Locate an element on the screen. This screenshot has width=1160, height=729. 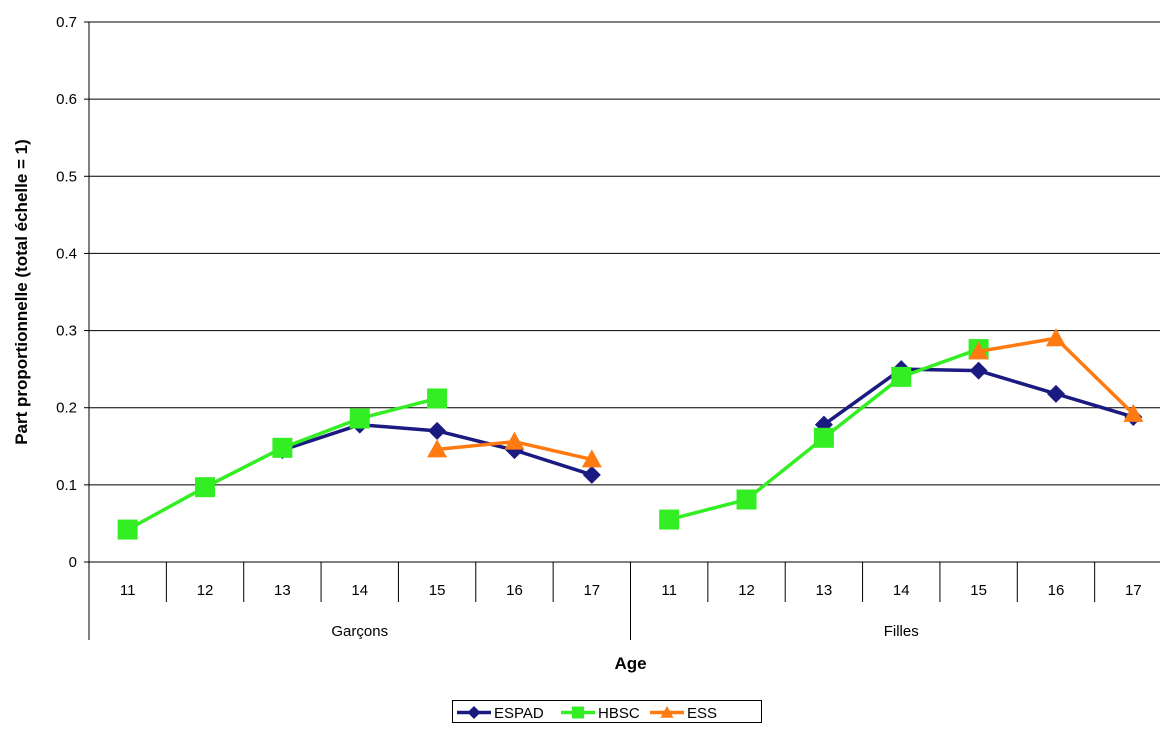
series-line is located at coordinates (282, 464).